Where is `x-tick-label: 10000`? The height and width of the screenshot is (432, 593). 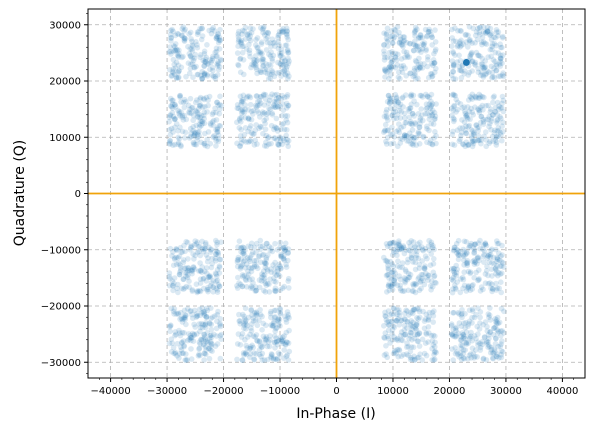
x-tick-label: 10000 is located at coordinates (393, 391).